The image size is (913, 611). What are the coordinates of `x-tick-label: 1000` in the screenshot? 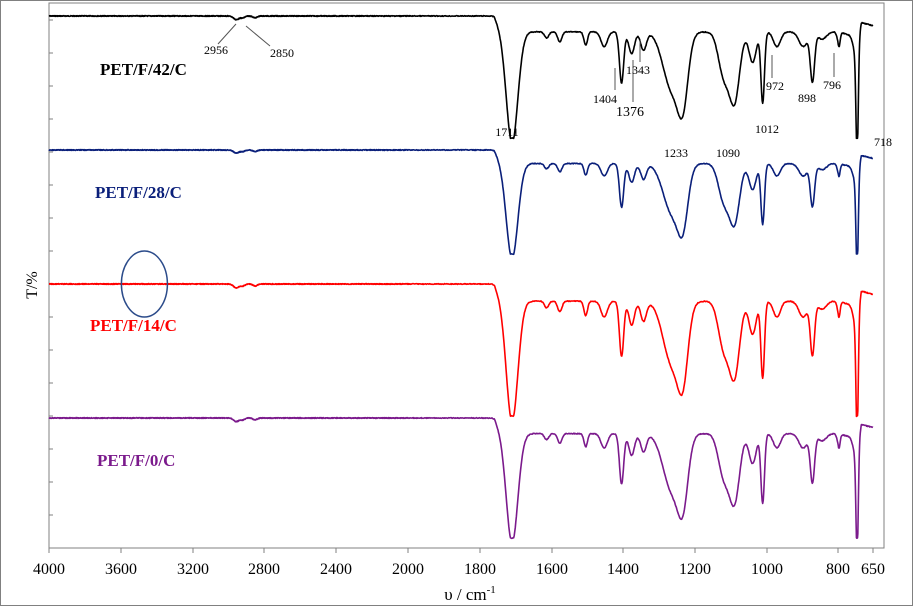 It's located at (767, 569).